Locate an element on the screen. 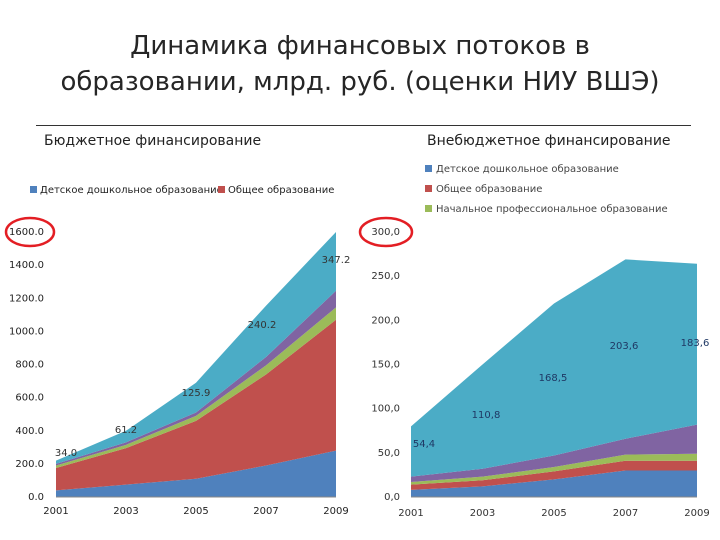  budget-chart-heading: Бюджетное финансирование is located at coordinates (153, 141).